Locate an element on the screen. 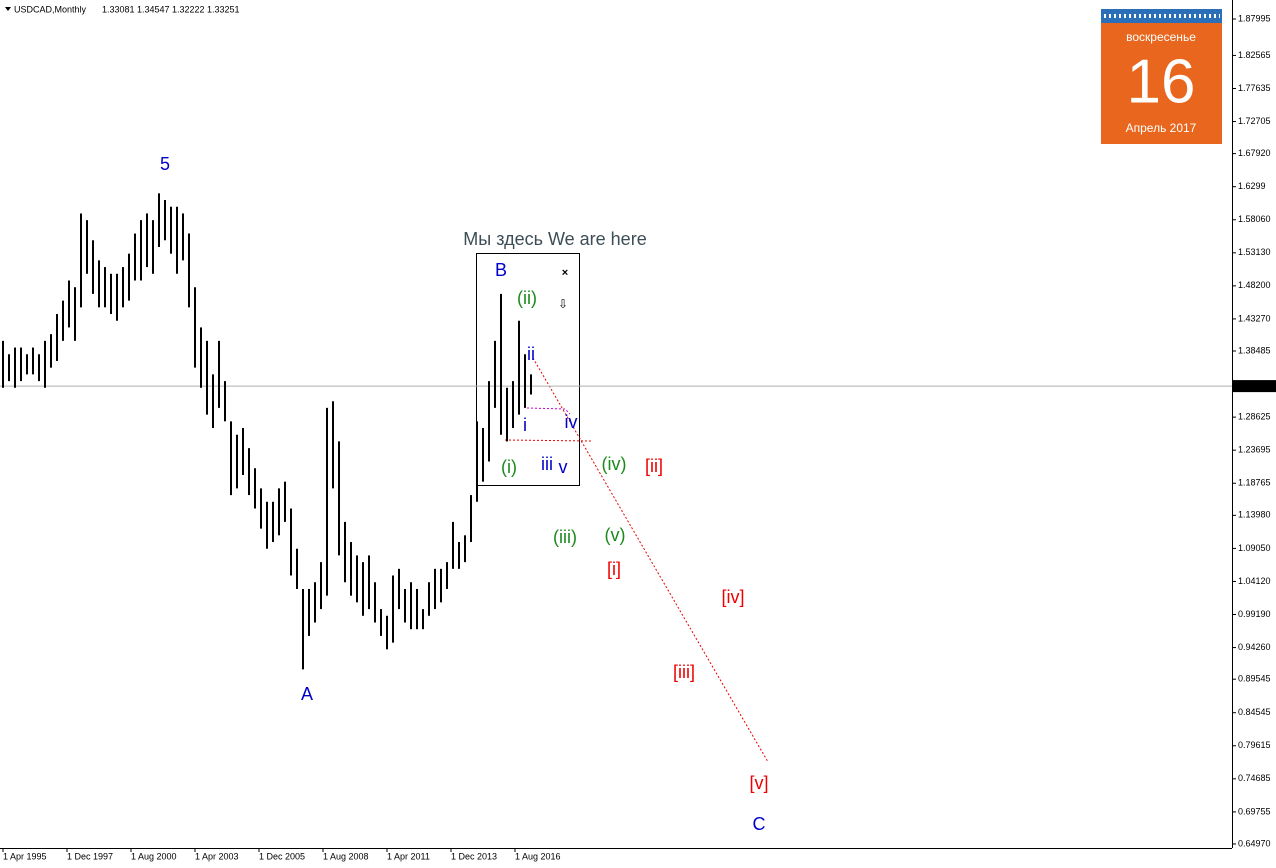 The height and width of the screenshot is (868, 1276). wave-label: i is located at coordinates (525, 425).